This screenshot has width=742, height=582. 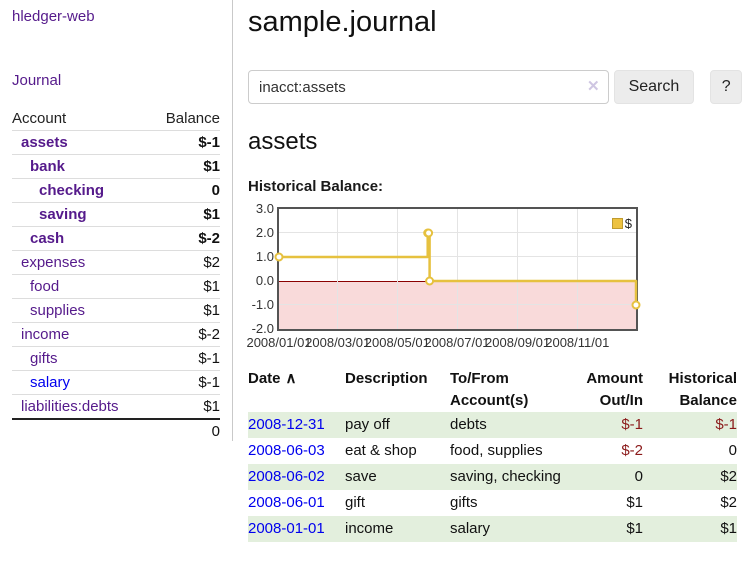 I want to click on account-link-liabilities-debts: liabilities:debts, so click(x=70, y=406).